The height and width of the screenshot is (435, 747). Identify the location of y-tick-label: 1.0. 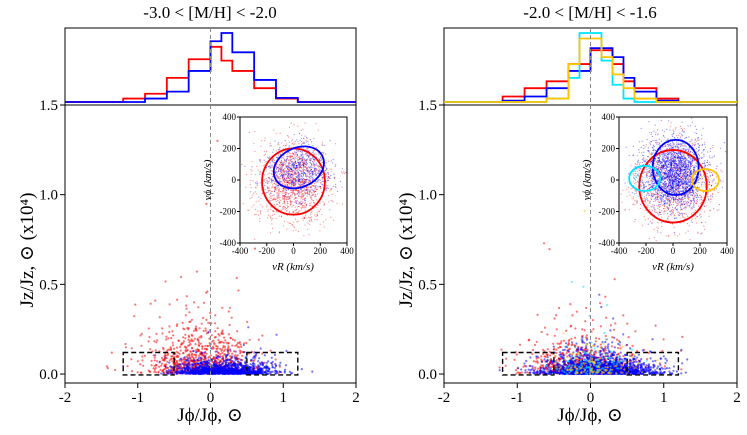
(48, 196).